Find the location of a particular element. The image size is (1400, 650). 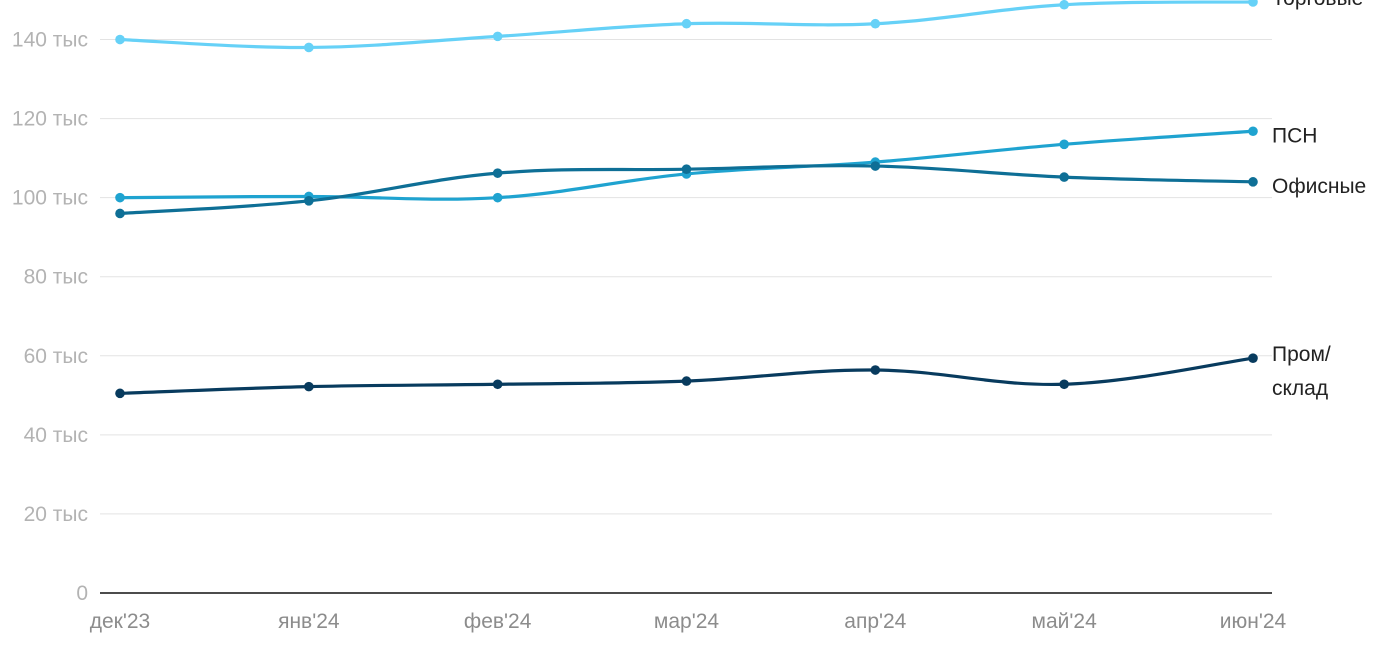

y-tick-label: 0 is located at coordinates (82, 593).